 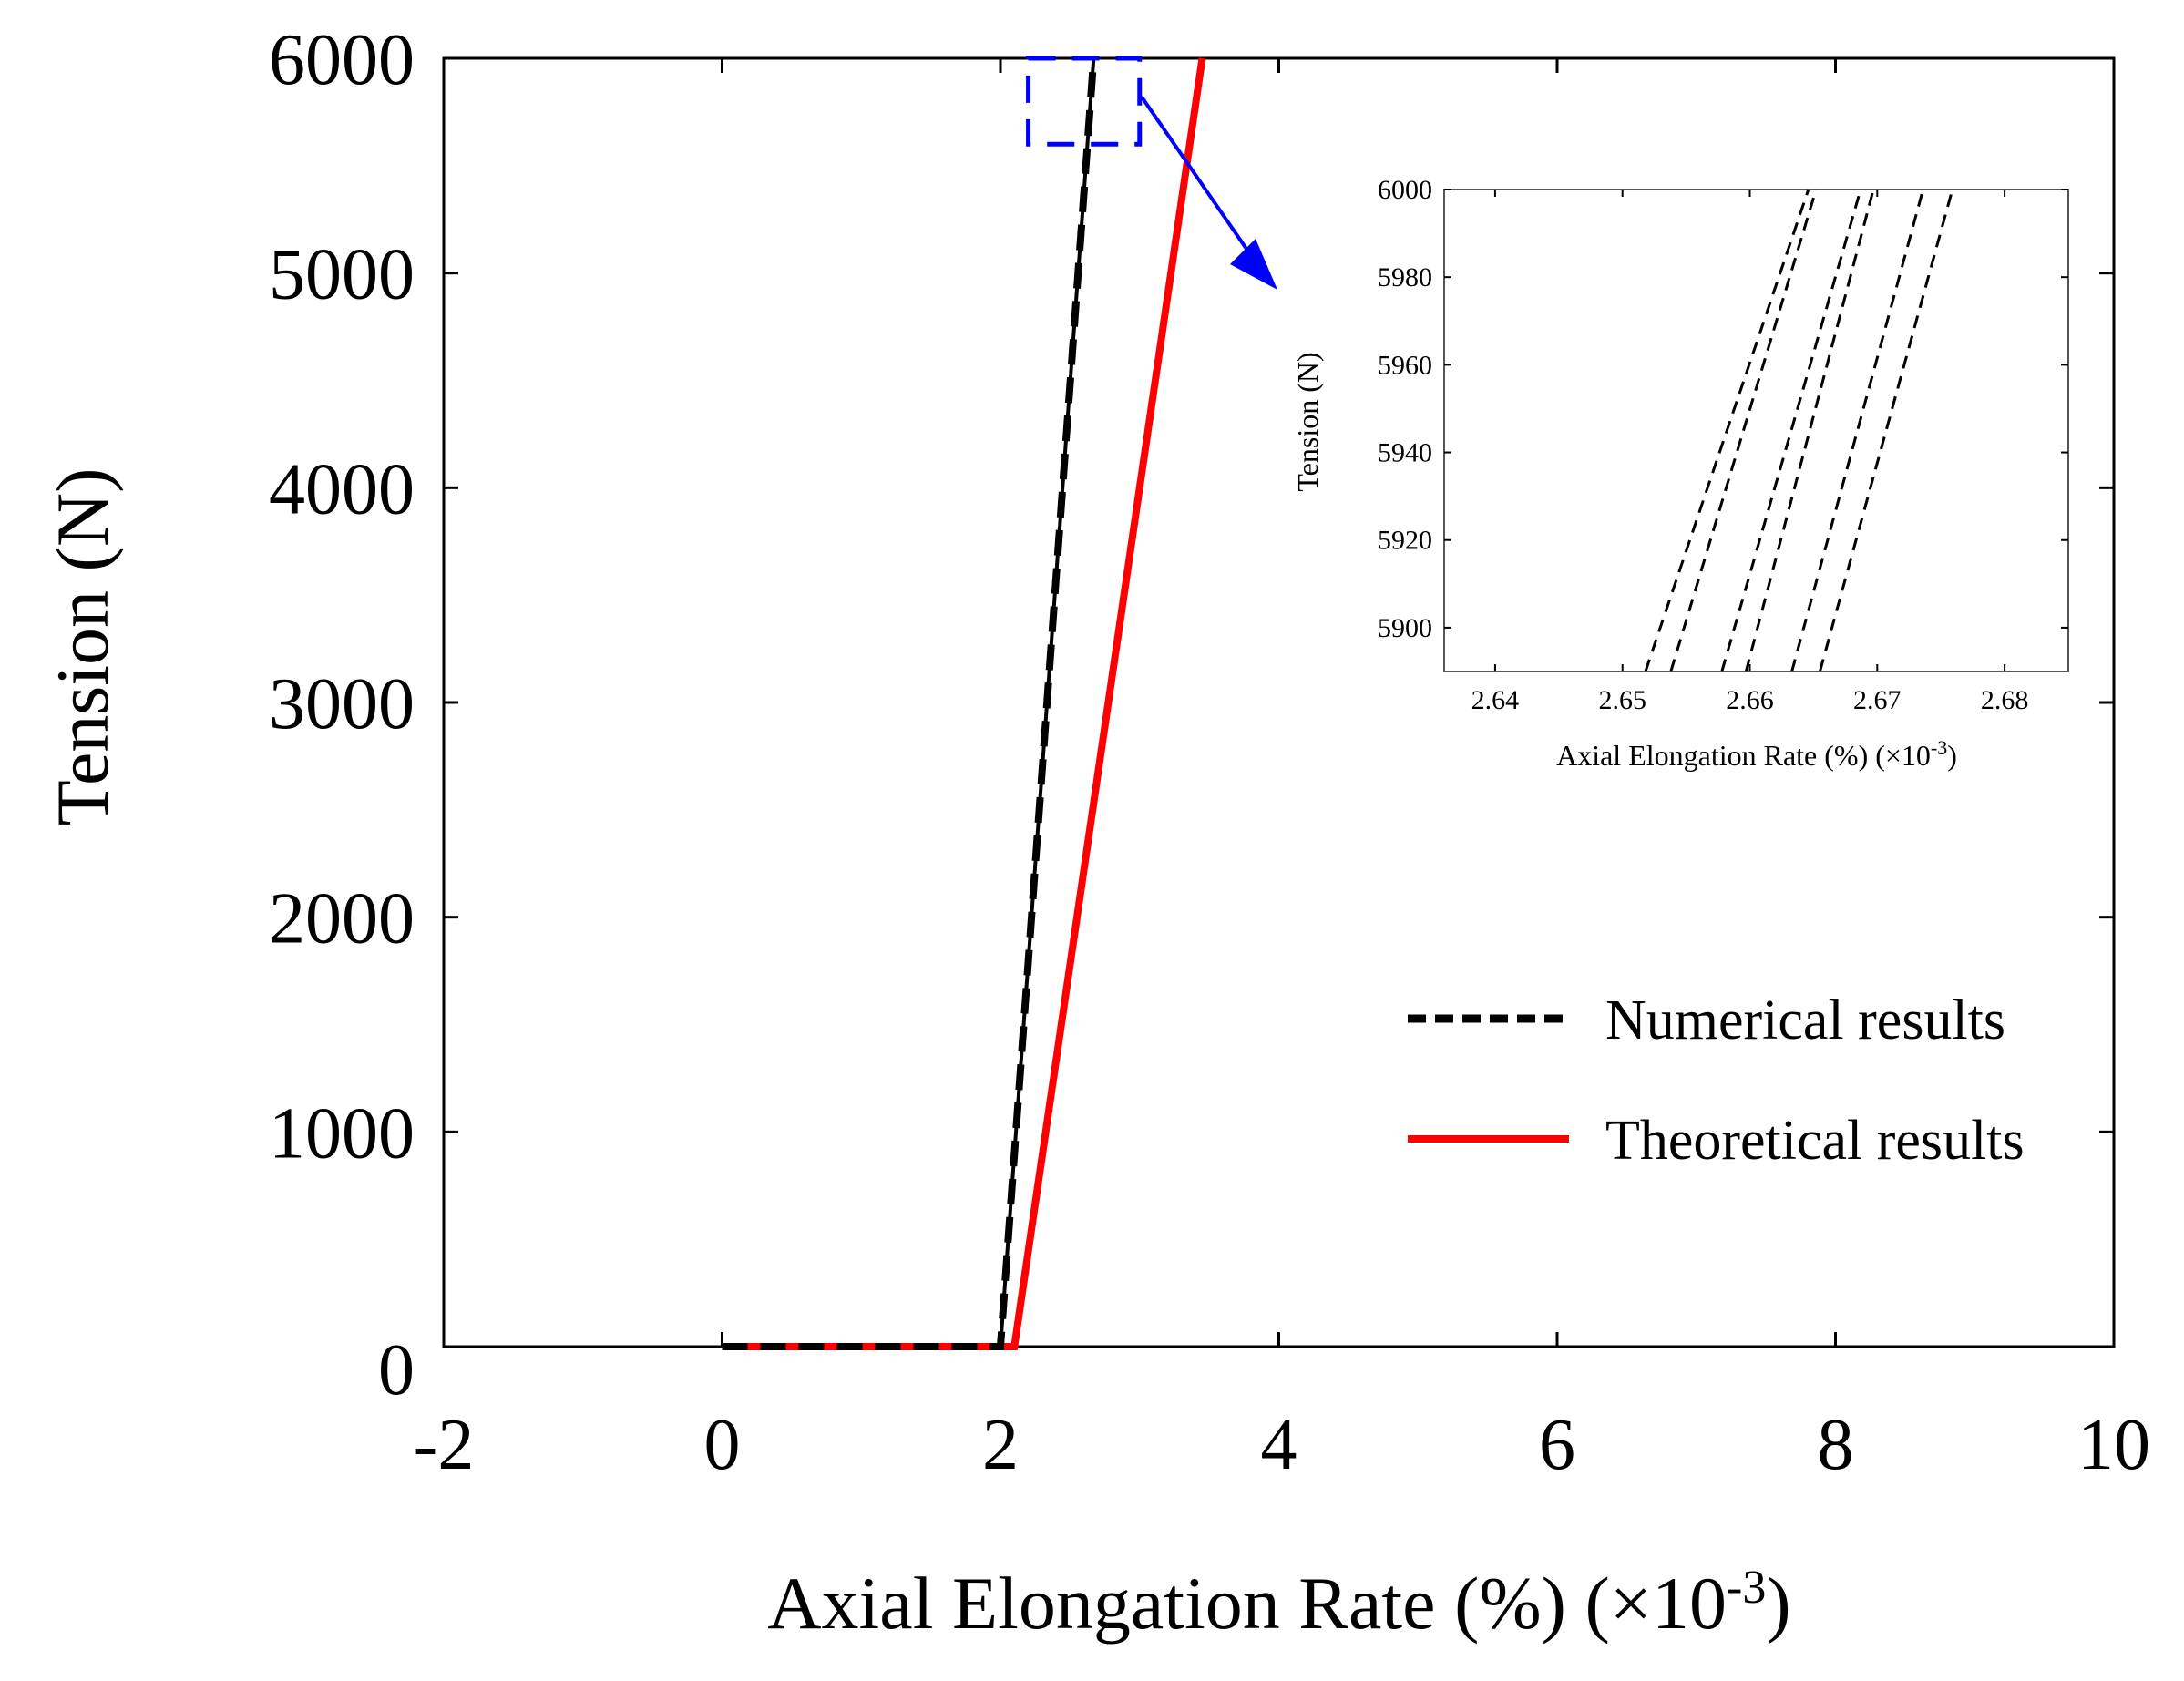 What do you see at coordinates (342, 704) in the screenshot?
I see `y-tick-label: 3000` at bounding box center [342, 704].